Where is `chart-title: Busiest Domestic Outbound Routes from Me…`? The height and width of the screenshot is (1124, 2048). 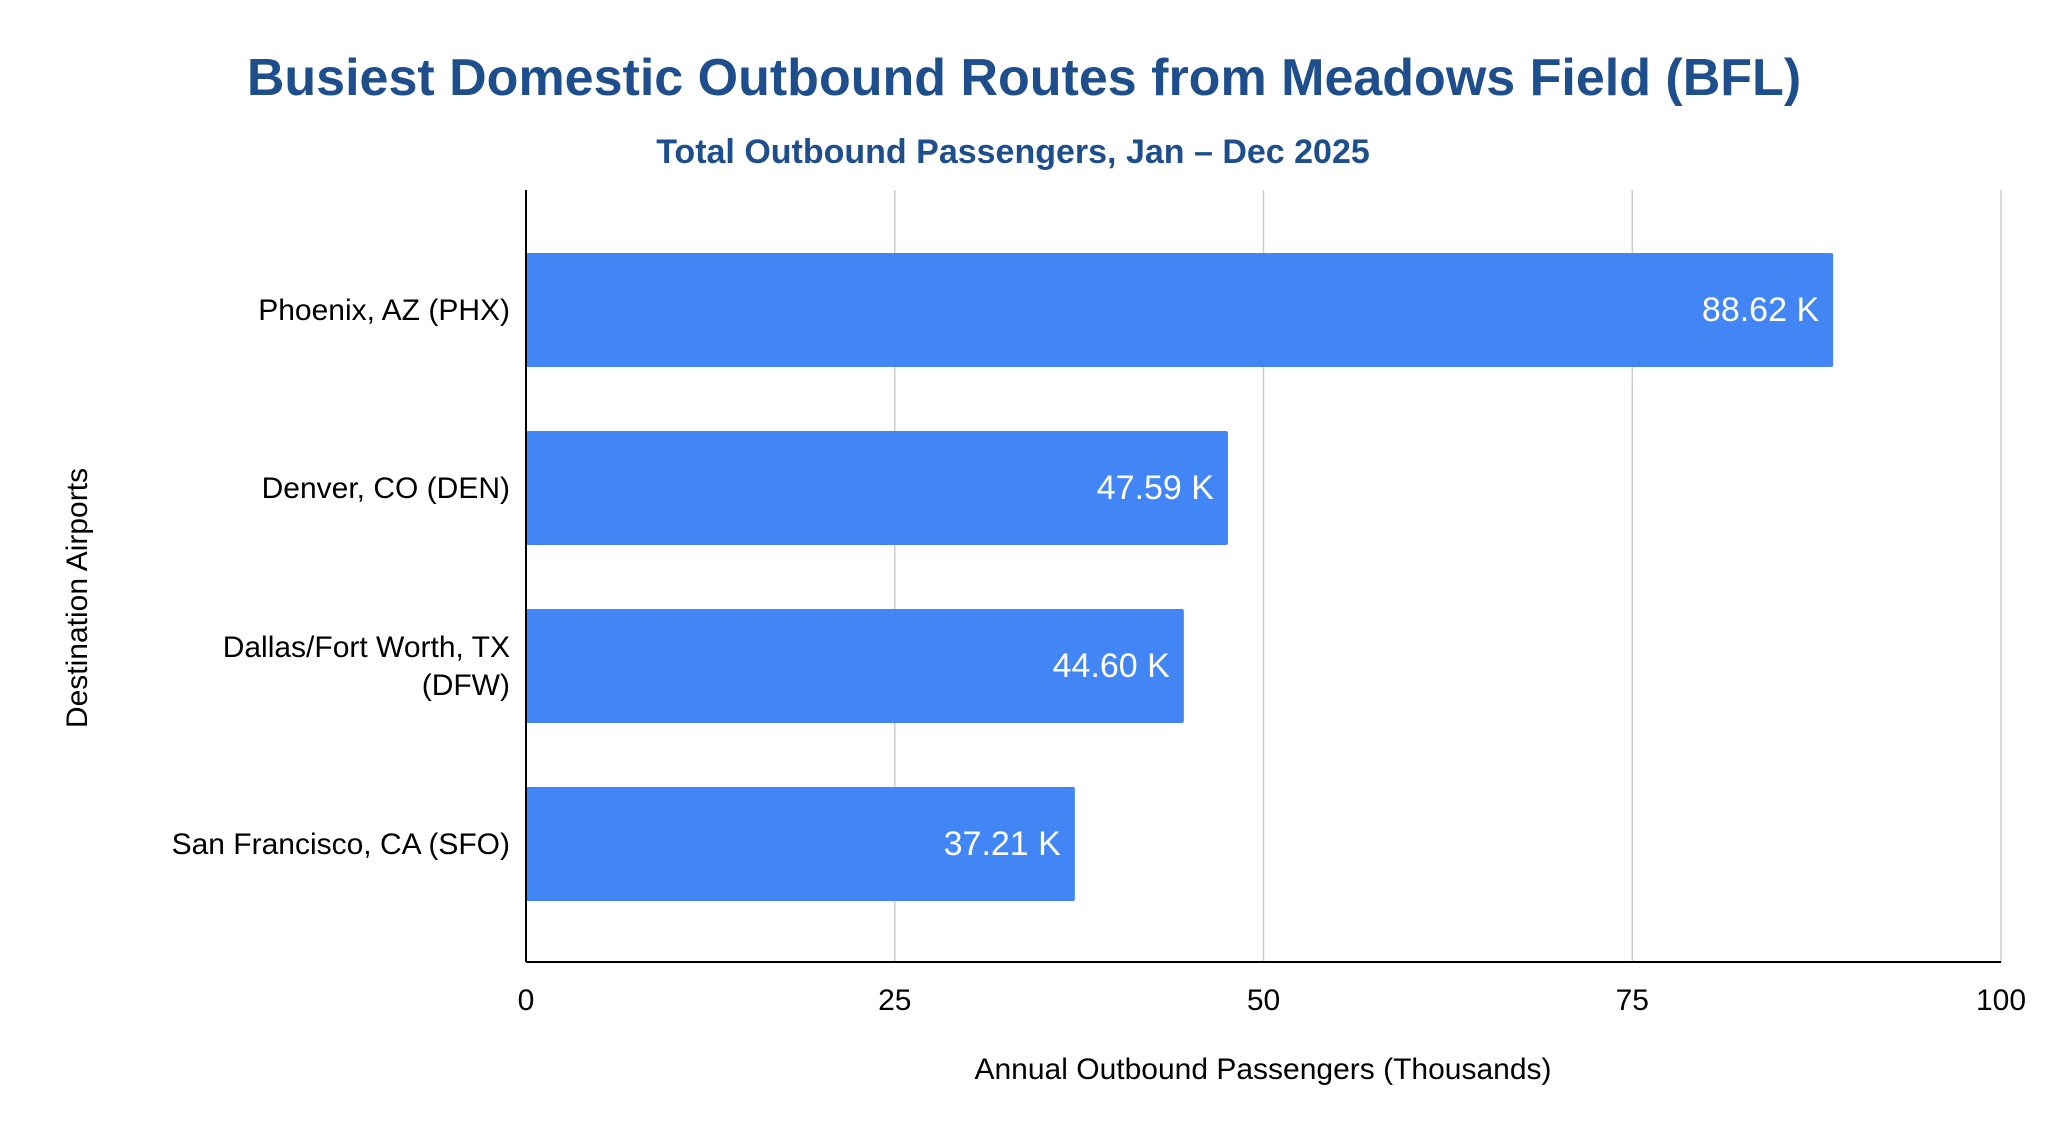 chart-title: Busiest Domestic Outbound Routes from Me… is located at coordinates (1024, 78).